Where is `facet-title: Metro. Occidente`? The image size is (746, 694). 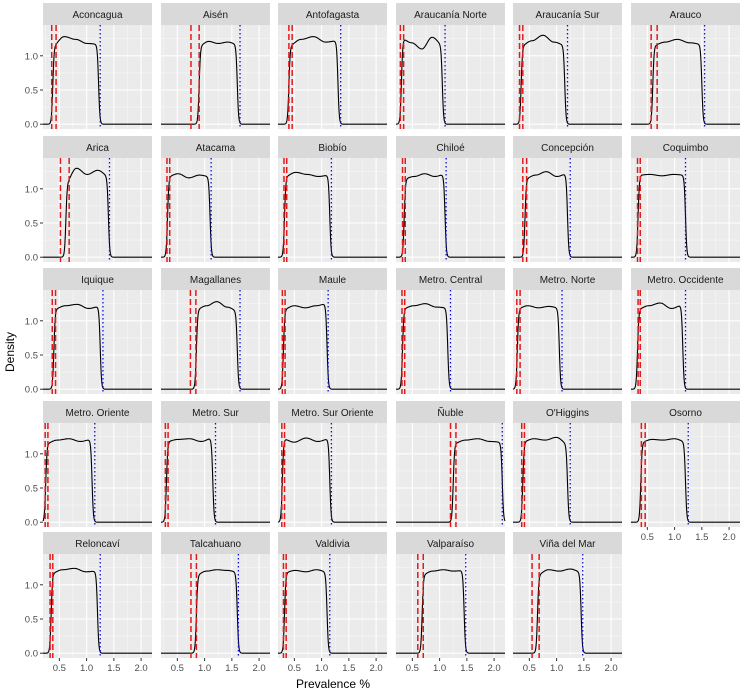
facet-title: Metro. Occidente is located at coordinates (685, 280).